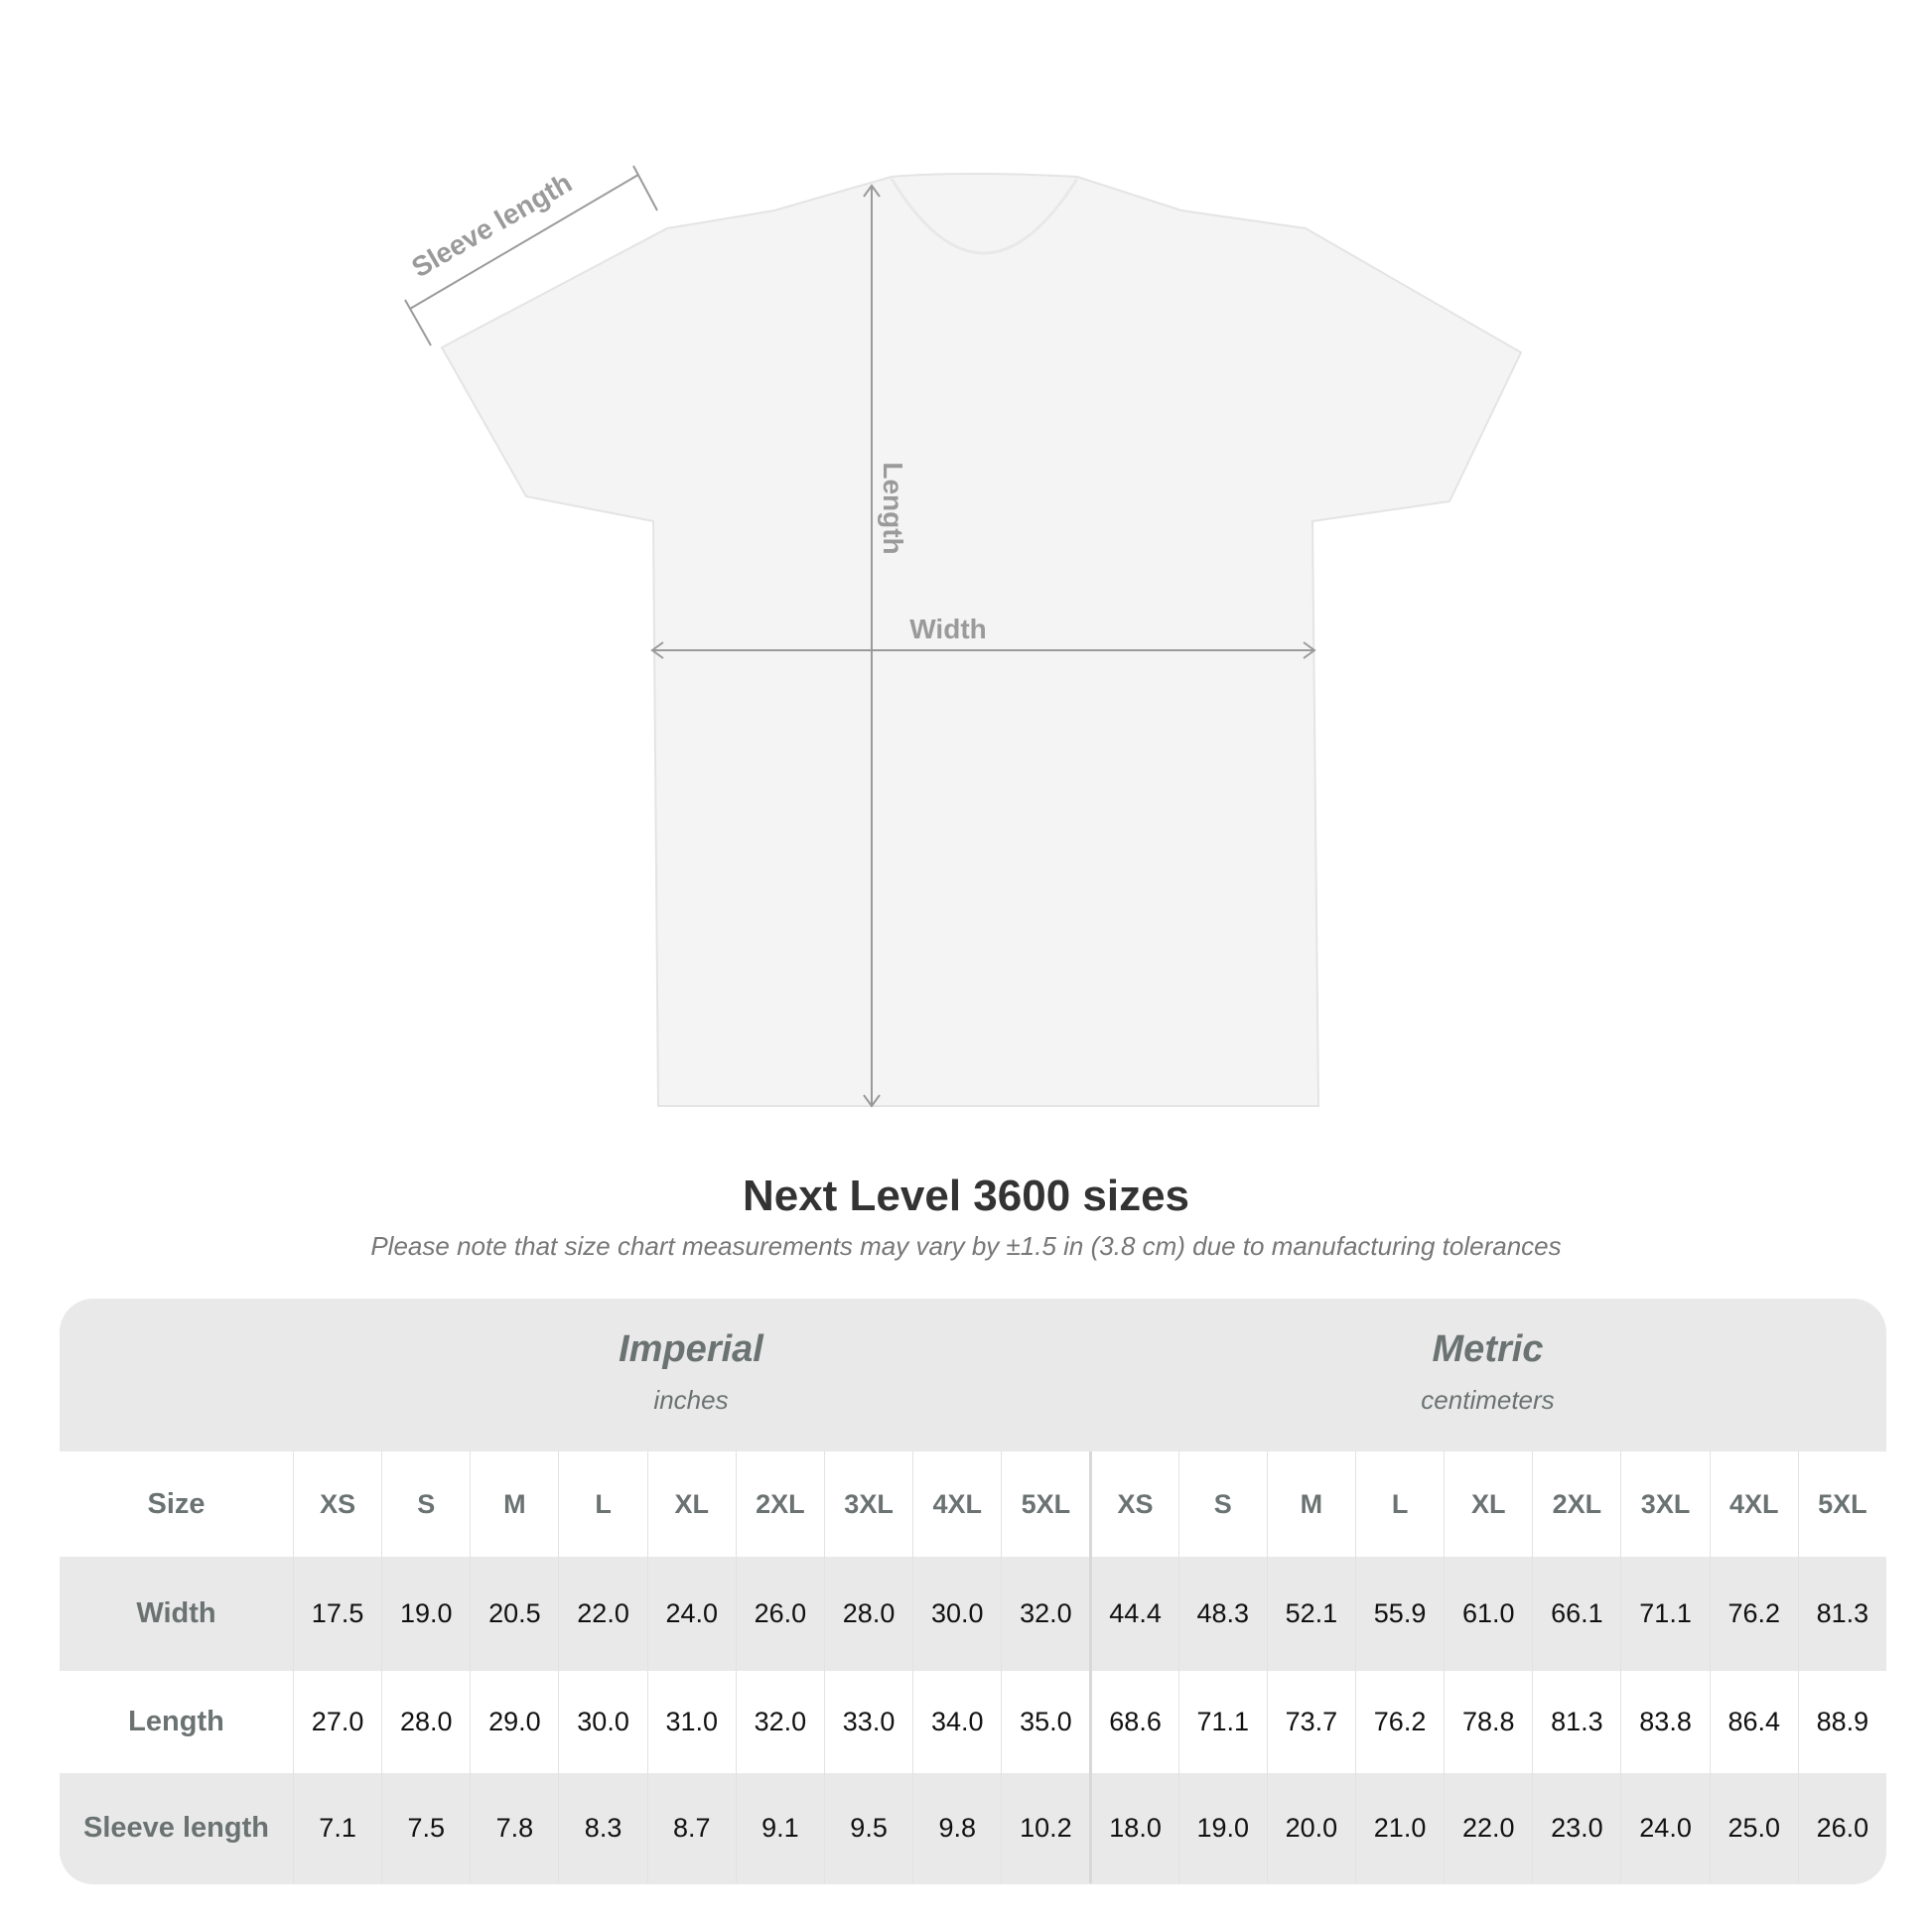  Describe the element at coordinates (1045, 1828) in the screenshot. I see `table-cell-imperial: 10.2` at that location.